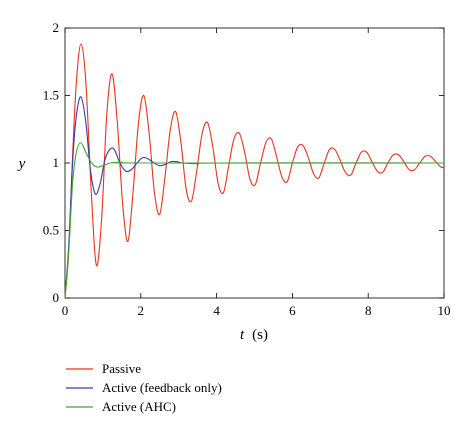 The height and width of the screenshot is (441, 474). Describe the element at coordinates (56, 162) in the screenshot. I see `y-tick-label: 1` at that location.